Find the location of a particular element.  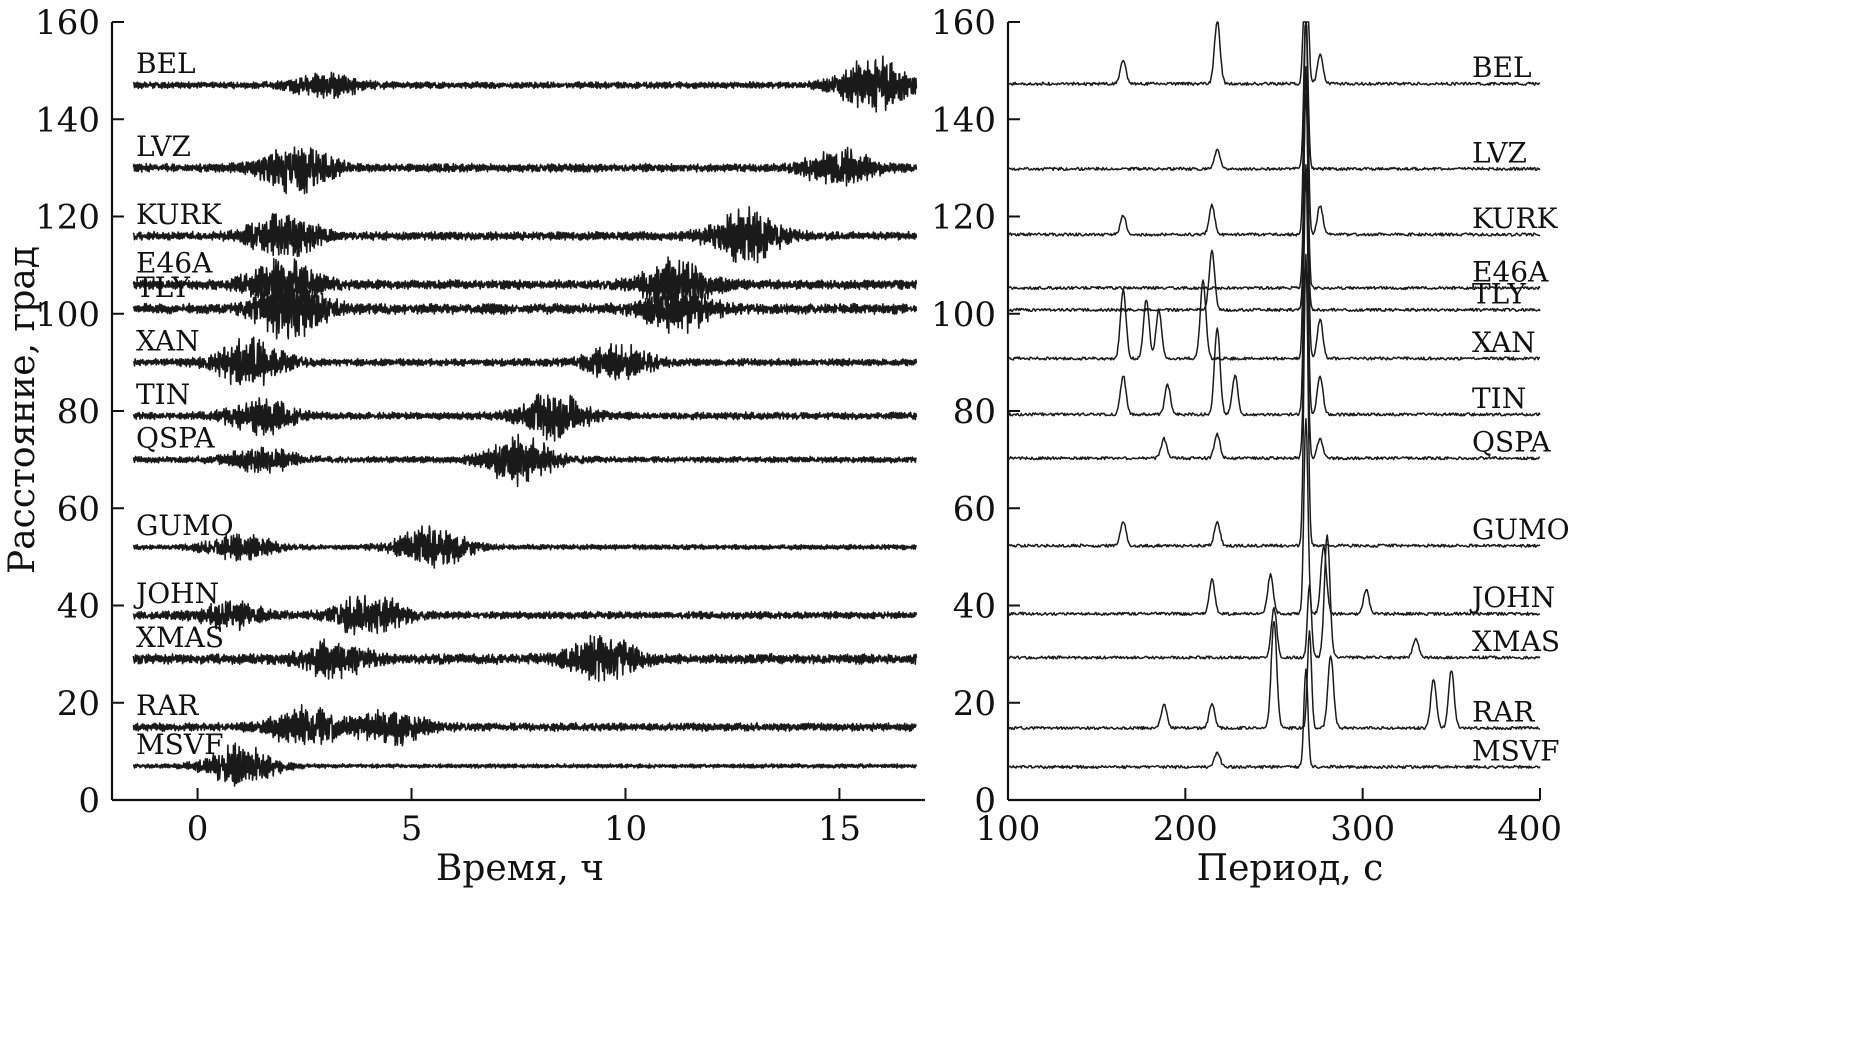

right-x-axis-label: Период, с is located at coordinates (1290, 868).